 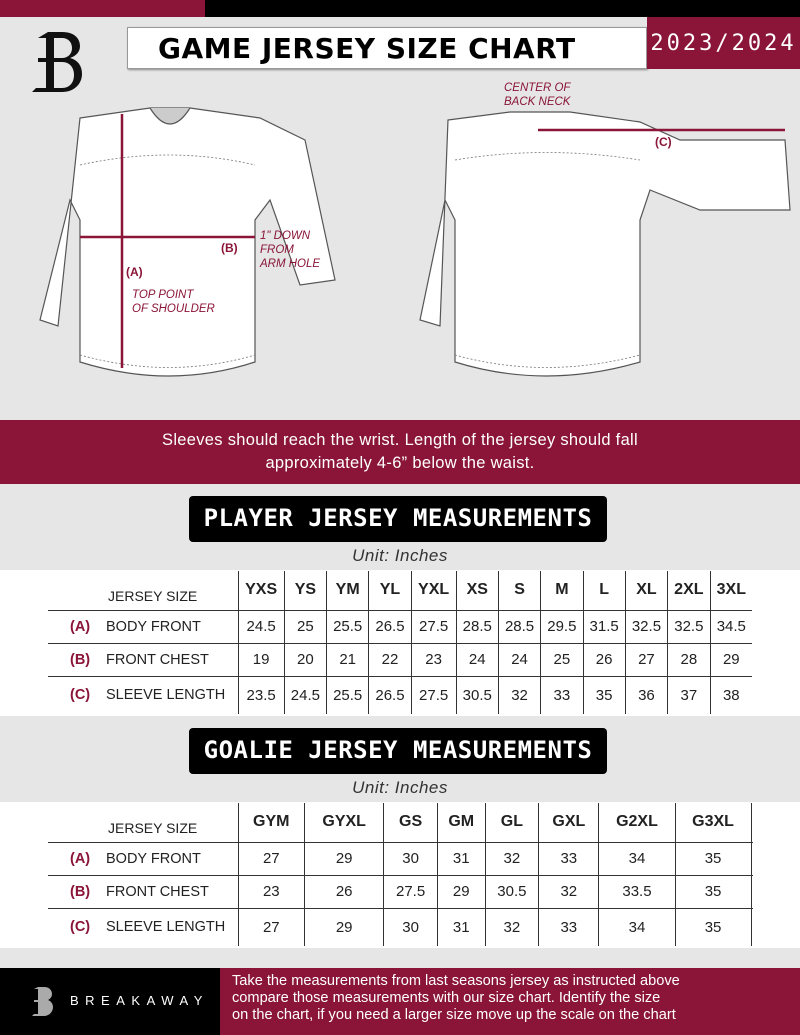 What do you see at coordinates (604, 591) in the screenshot?
I see `size-header: L` at bounding box center [604, 591].